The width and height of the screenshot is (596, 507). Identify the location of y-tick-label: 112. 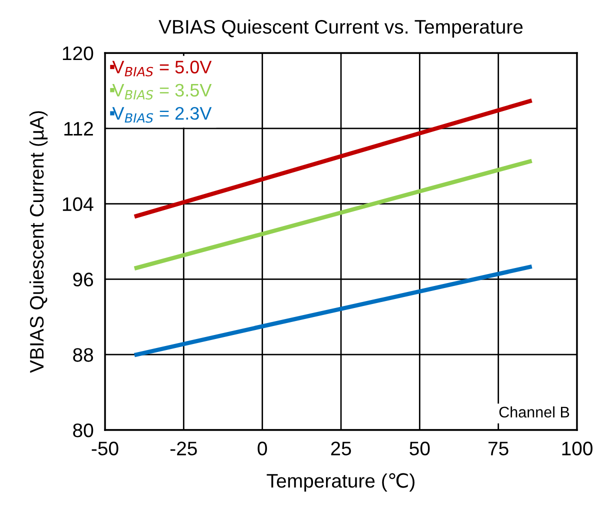
(78, 129).